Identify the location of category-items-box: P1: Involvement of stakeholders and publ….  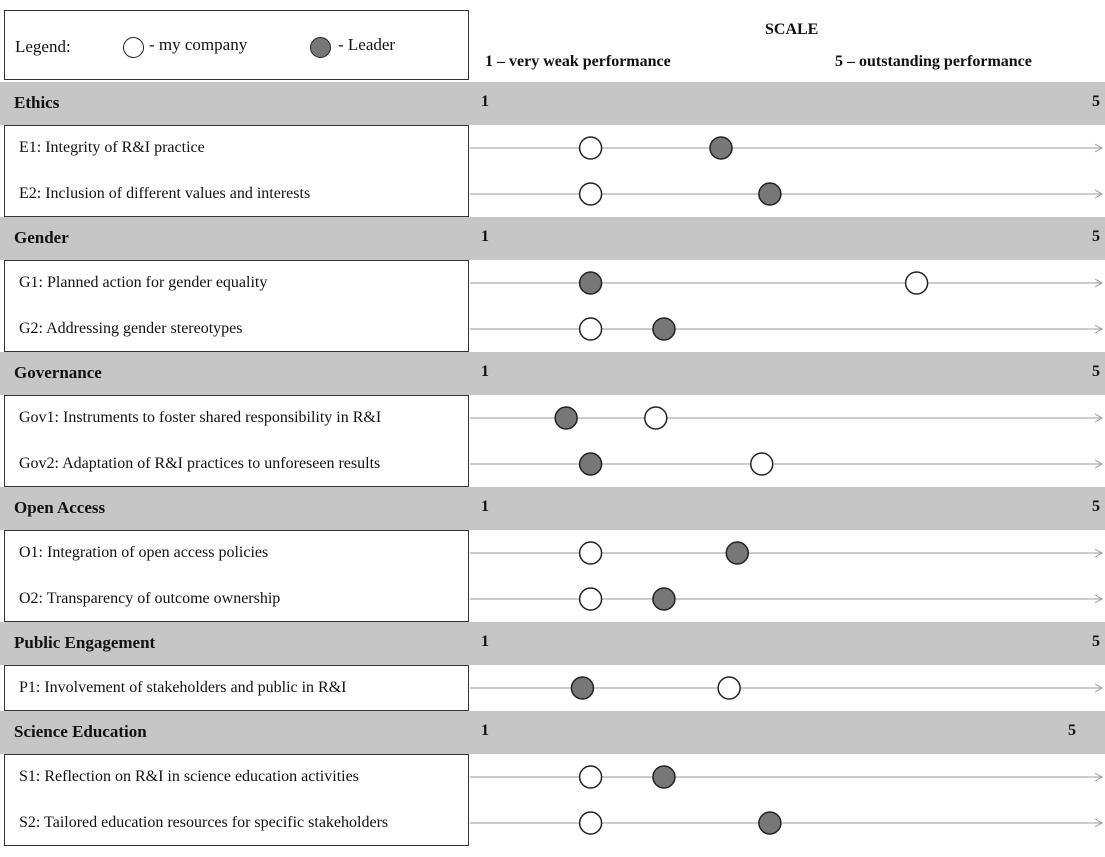
(236, 688).